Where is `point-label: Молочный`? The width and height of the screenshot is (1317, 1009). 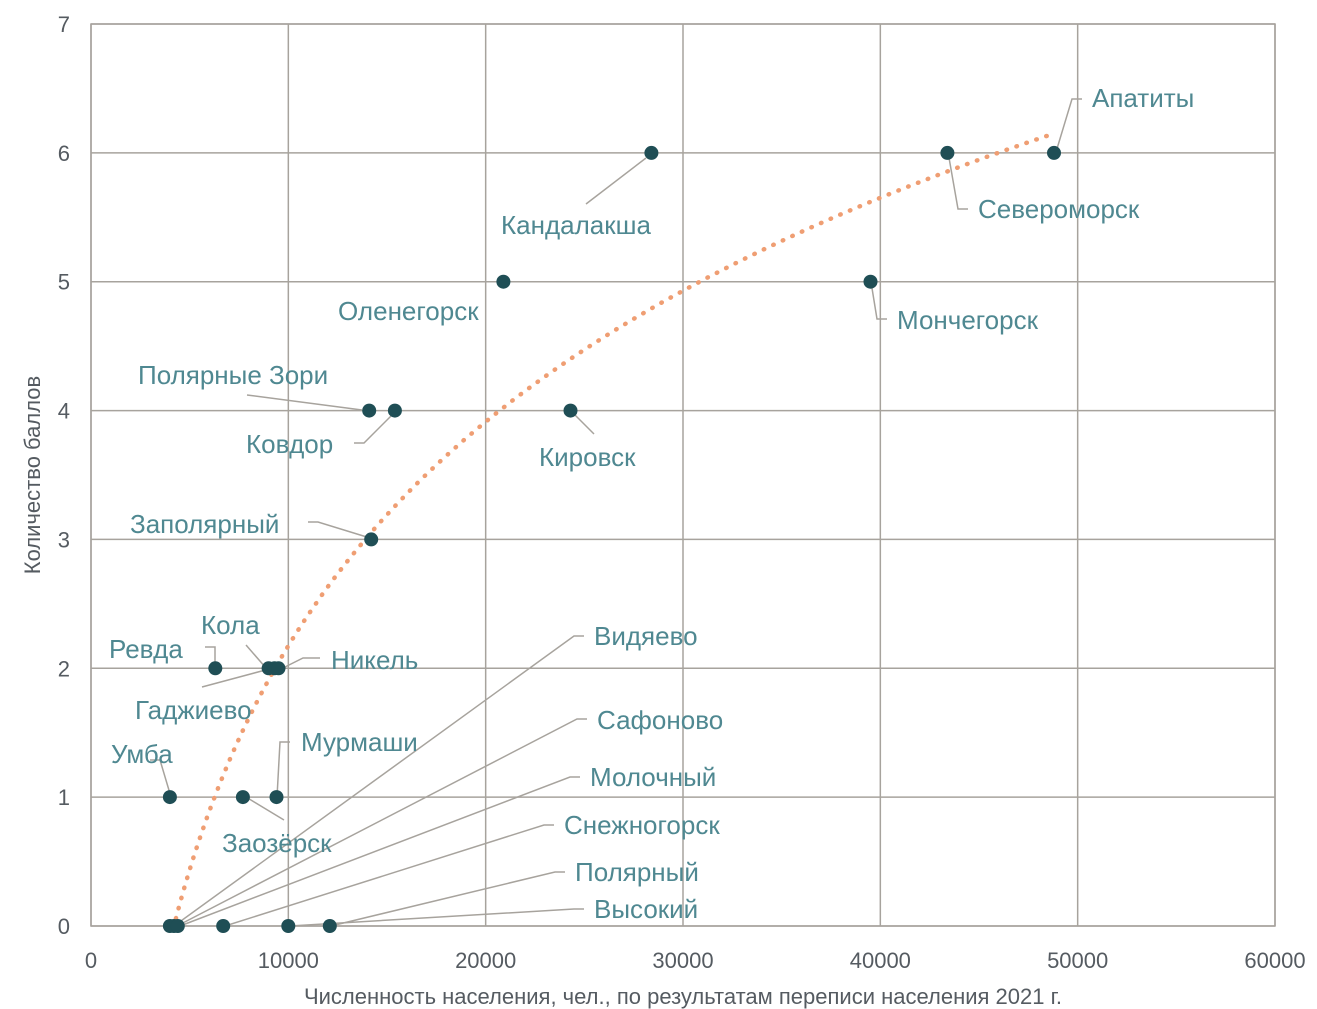
point-label: Молочный is located at coordinates (653, 777).